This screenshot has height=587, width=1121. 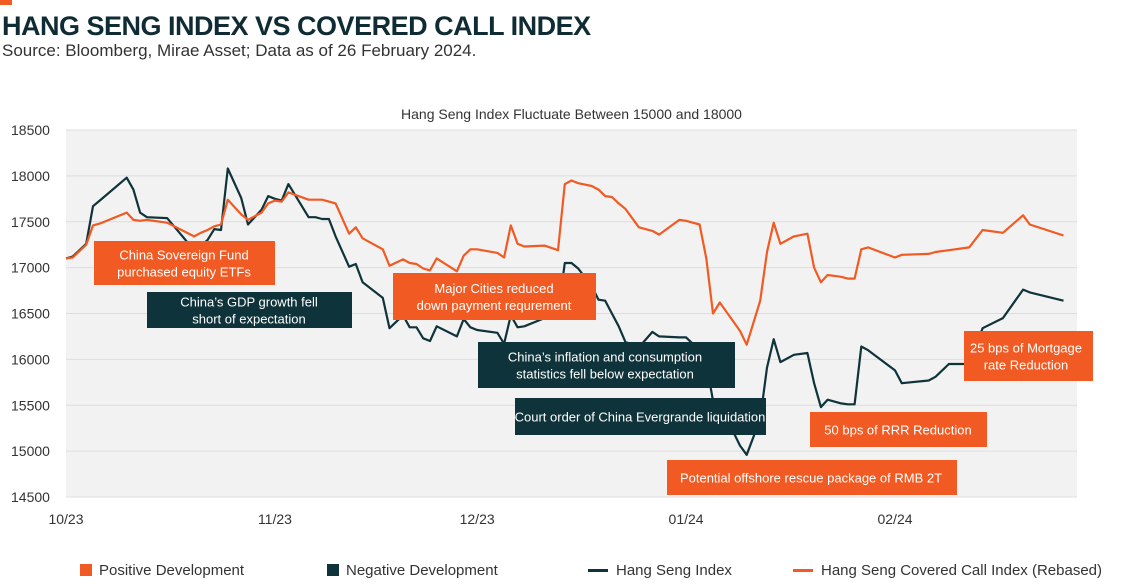 I want to click on y-tick-label: 16500, so click(x=30, y=314).